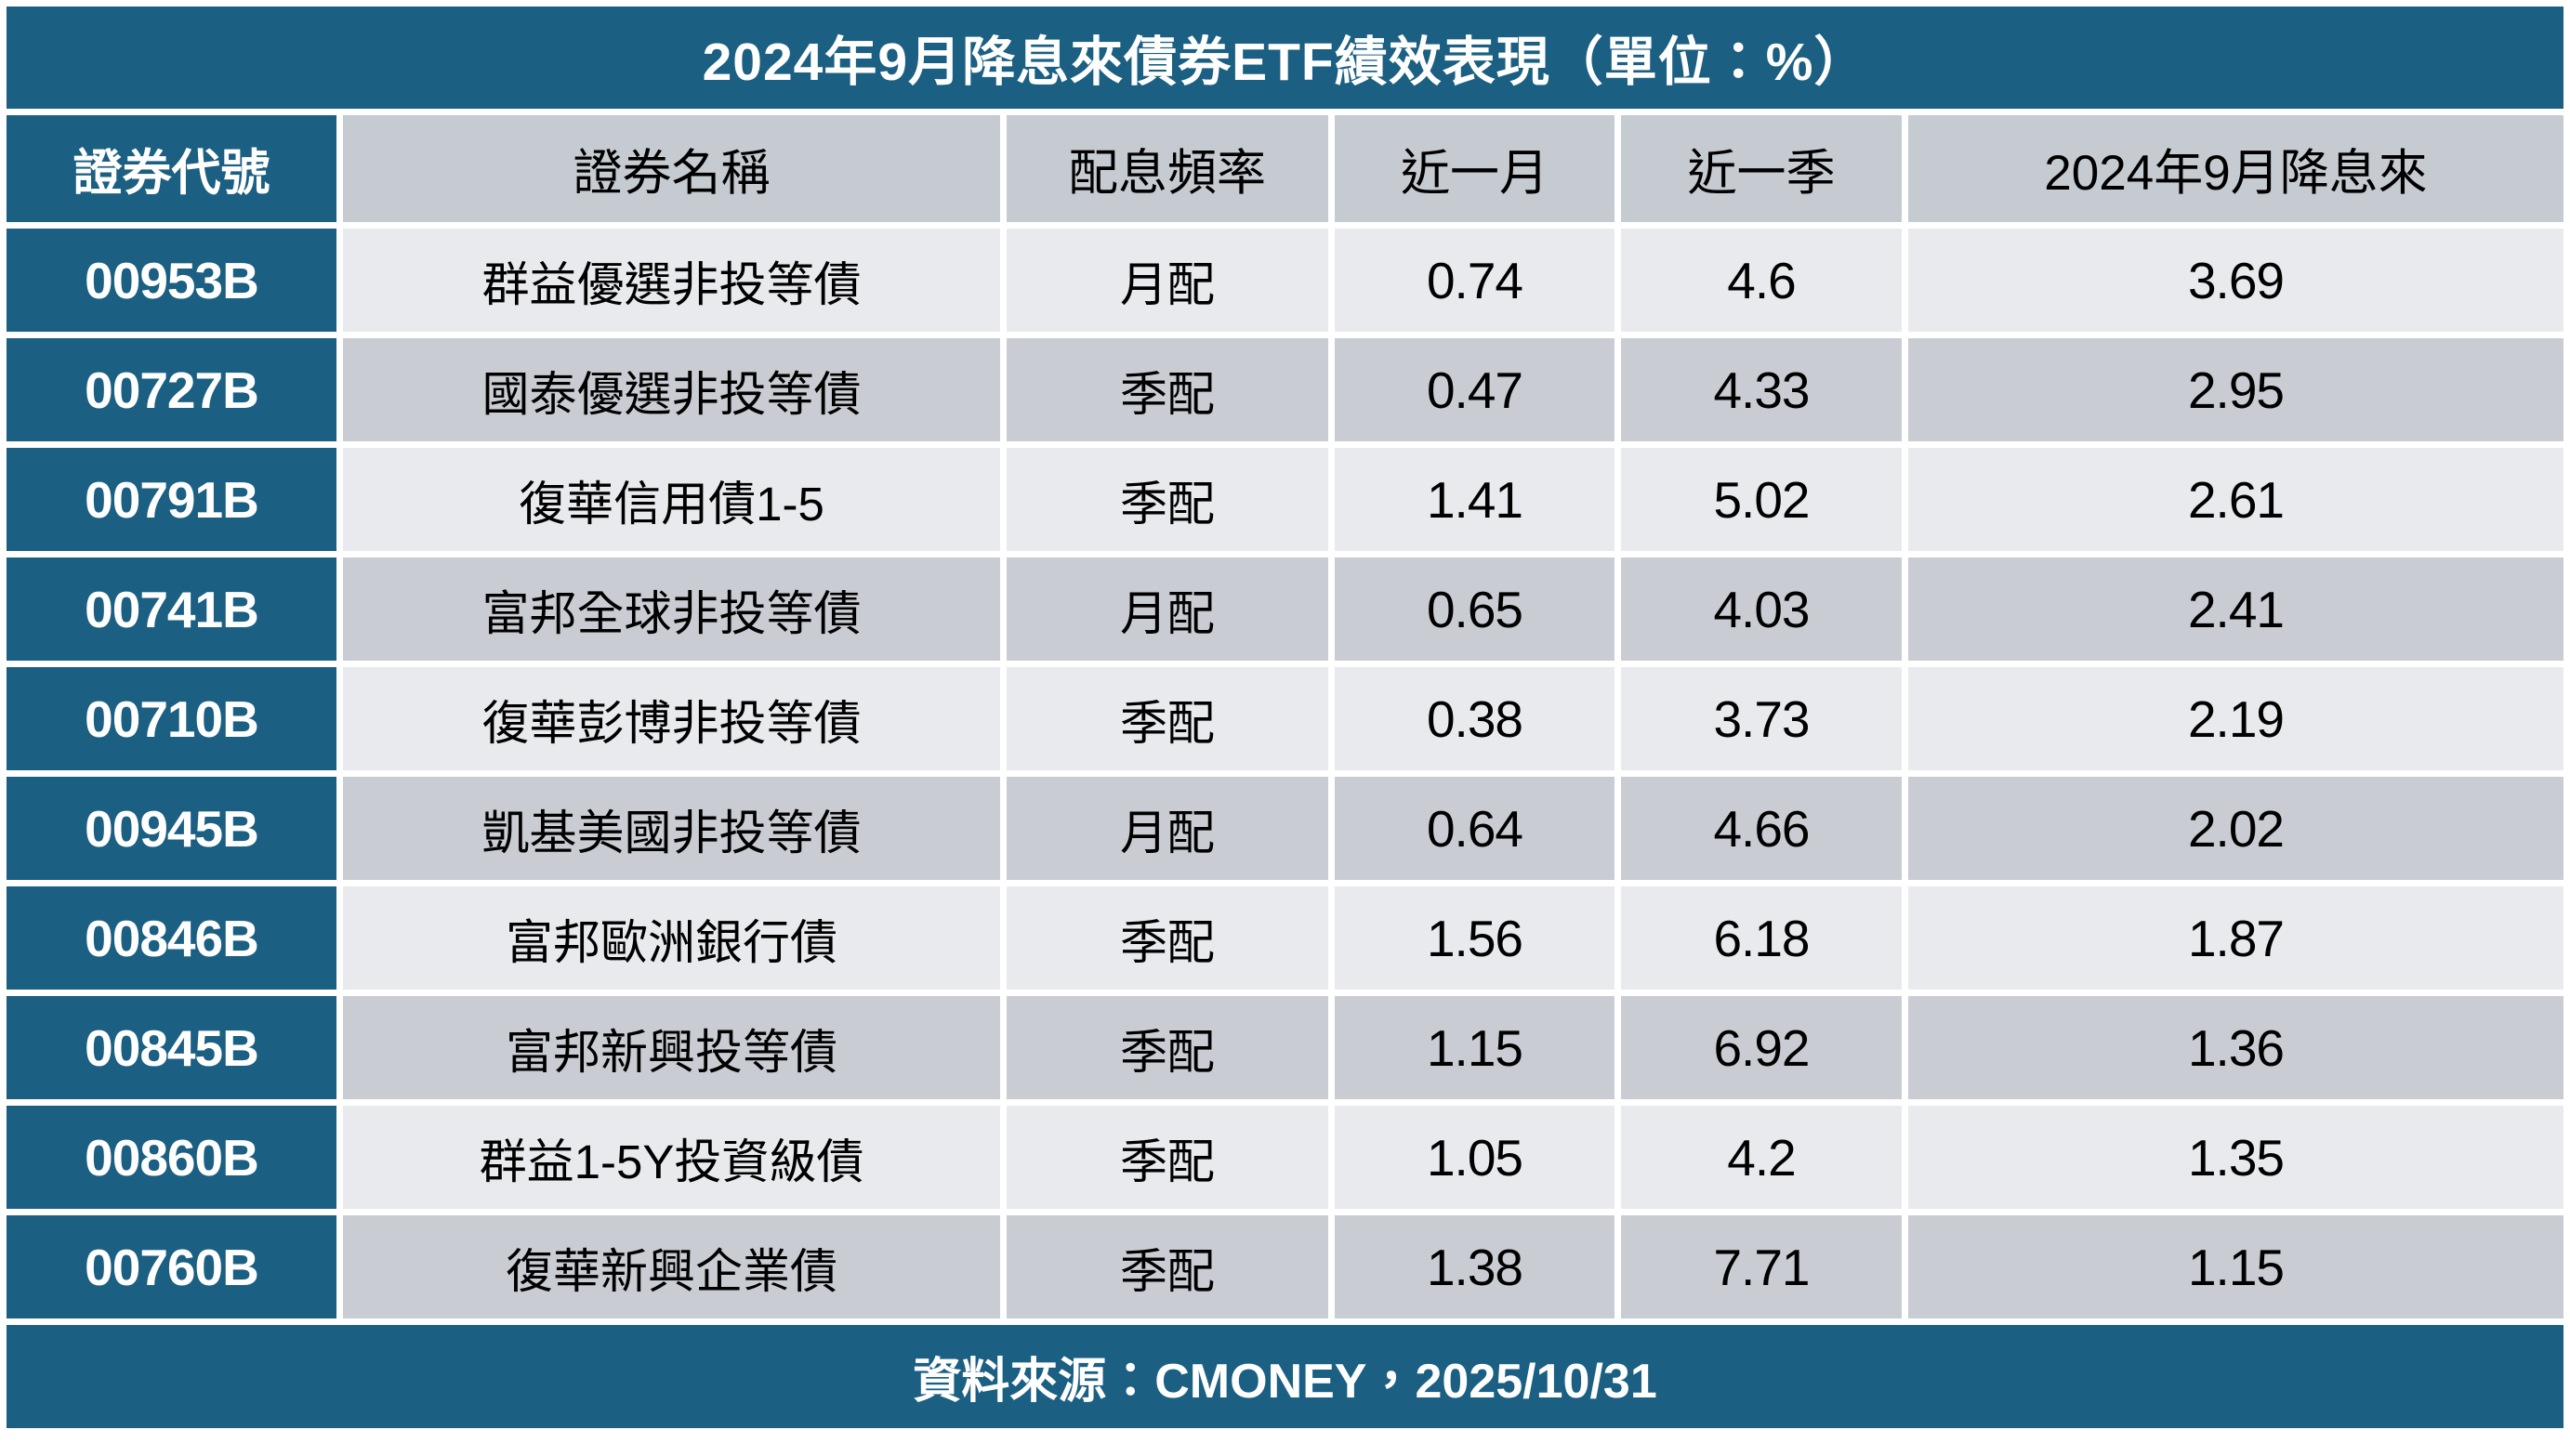 The width and height of the screenshot is (2570, 1456). What do you see at coordinates (1761, 828) in the screenshot?
I see `return-1quarter-cell: 4.66` at bounding box center [1761, 828].